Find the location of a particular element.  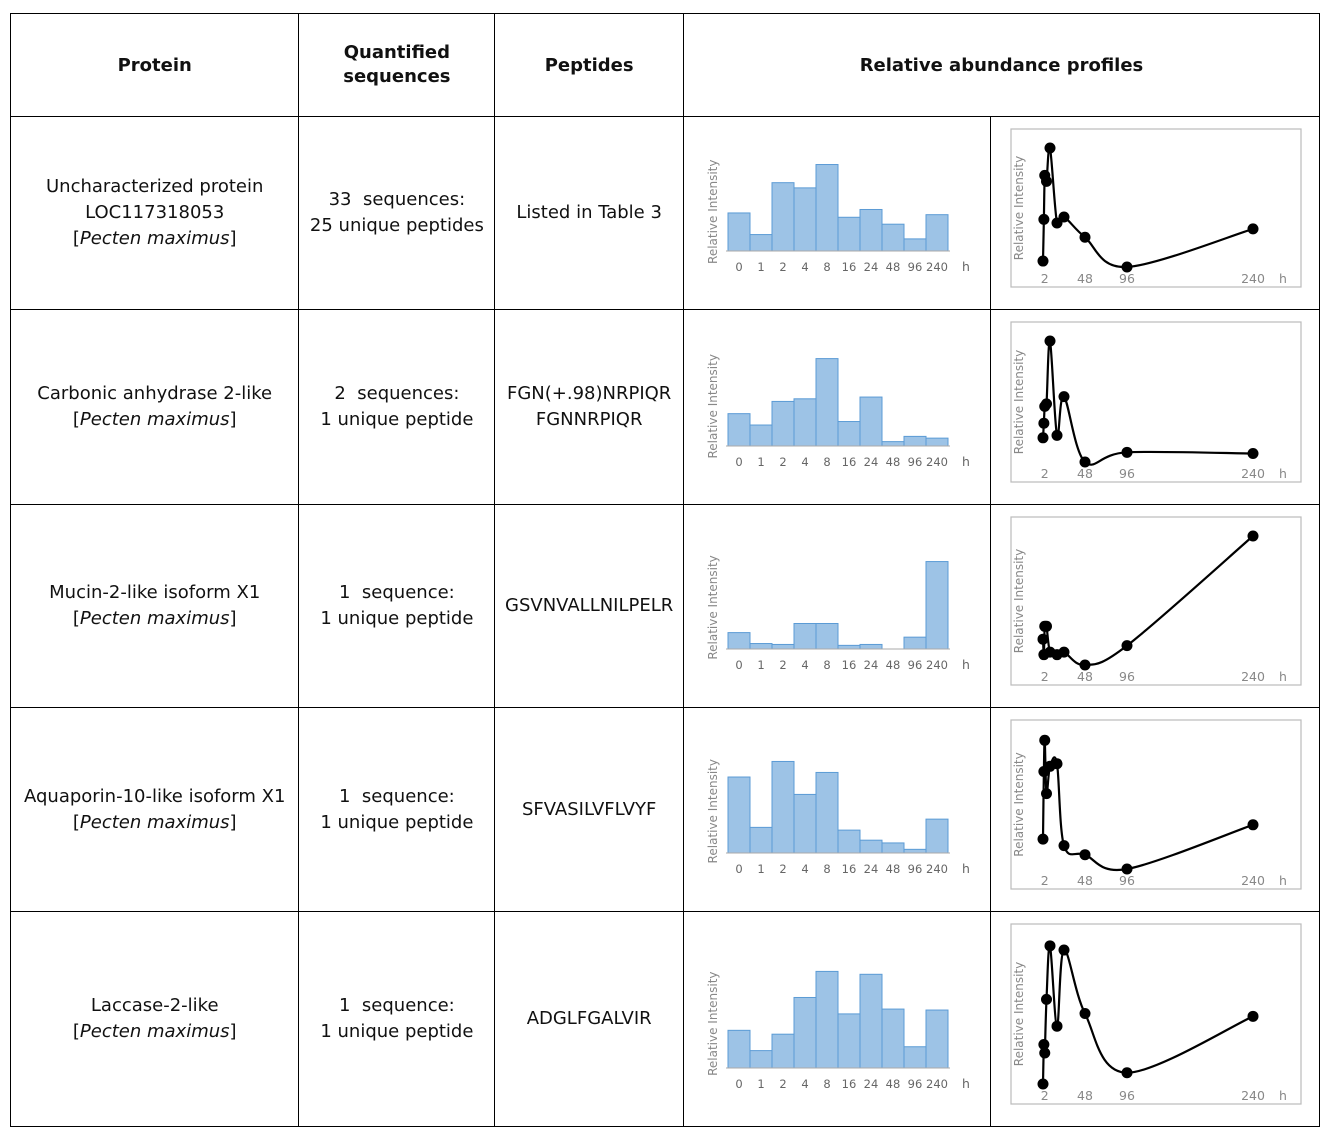

protein-name: Laccase-2-like is located at coordinates (154, 1005).